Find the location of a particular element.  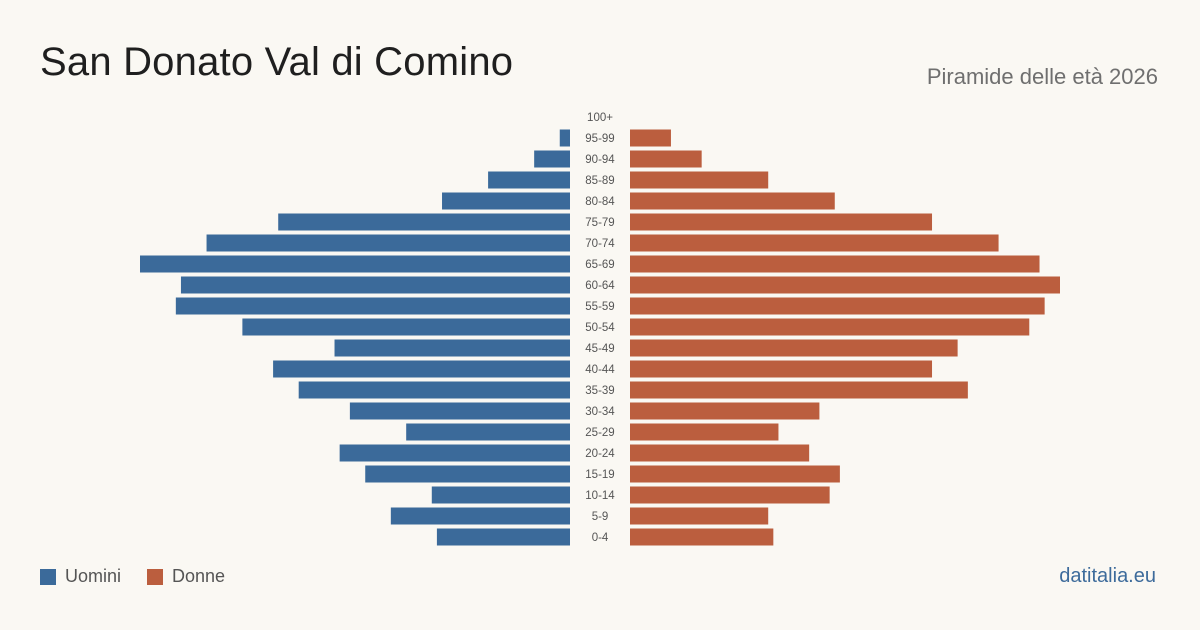

age-label-0-4: 0-4 is located at coordinates (600, 538).